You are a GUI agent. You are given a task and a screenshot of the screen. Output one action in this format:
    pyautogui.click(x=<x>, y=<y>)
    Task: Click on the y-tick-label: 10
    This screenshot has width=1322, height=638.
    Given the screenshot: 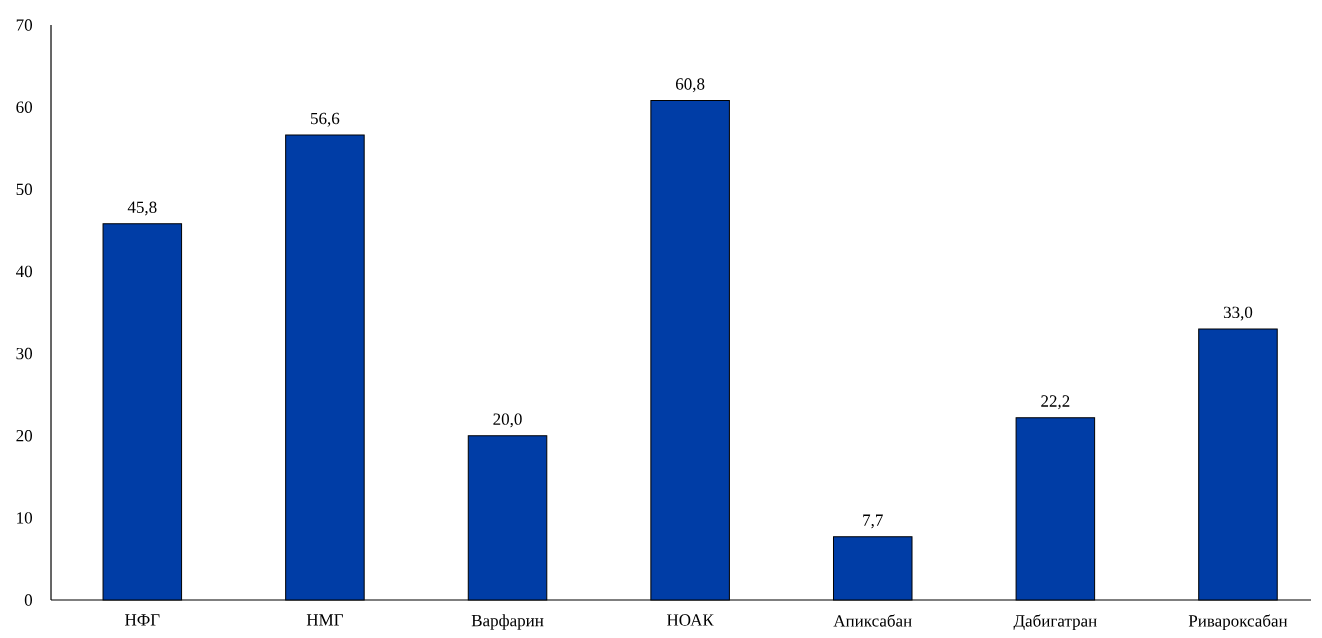 What is the action you would take?
    pyautogui.click(x=25, y=518)
    